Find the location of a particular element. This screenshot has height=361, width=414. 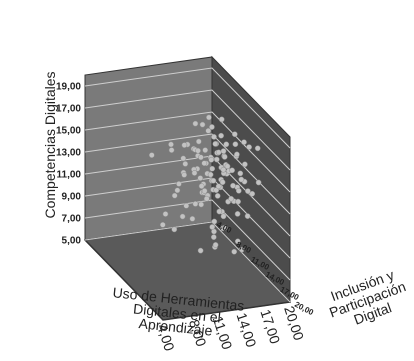

y-axis-title: Inclusión yParticipaciónDigital is located at coordinates (367, 299).